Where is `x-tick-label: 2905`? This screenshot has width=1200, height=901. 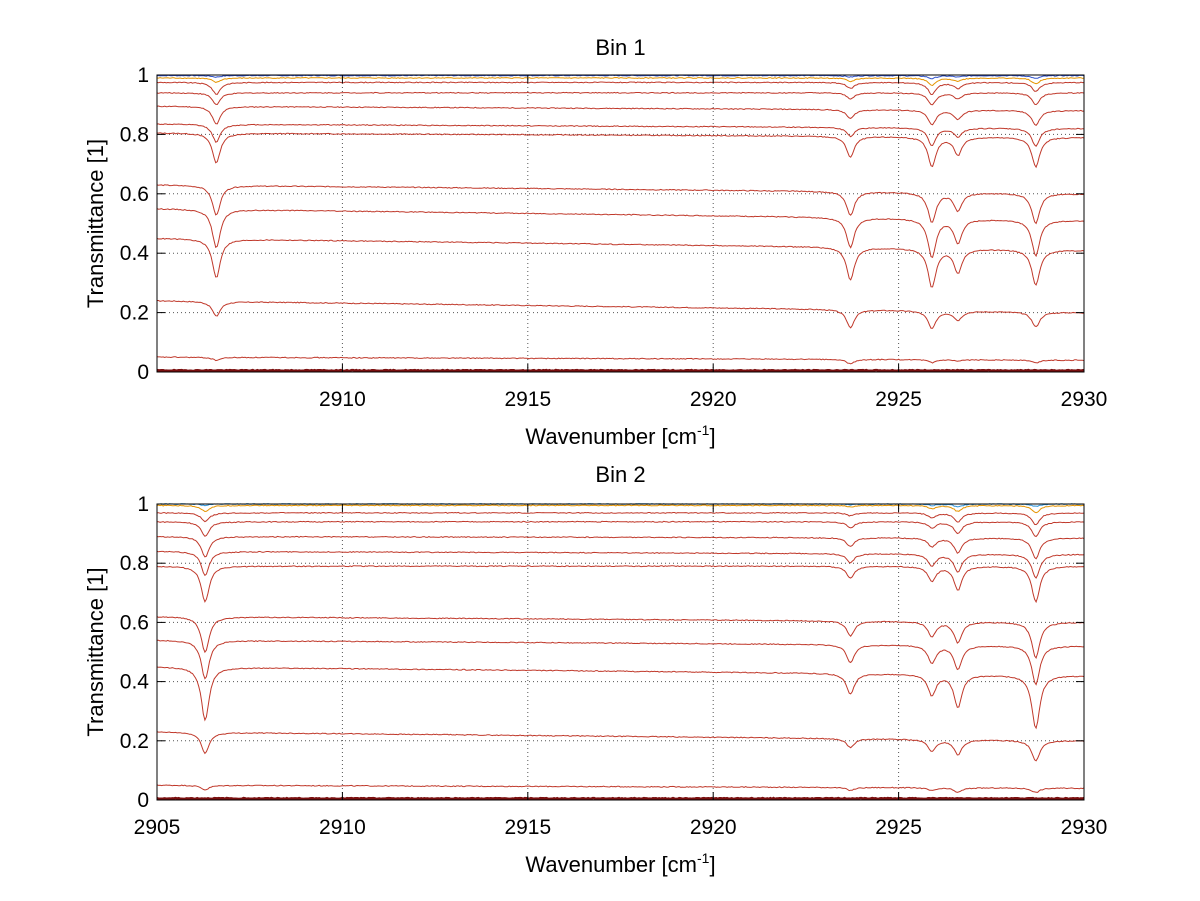 x-tick-label: 2905 is located at coordinates (157, 827).